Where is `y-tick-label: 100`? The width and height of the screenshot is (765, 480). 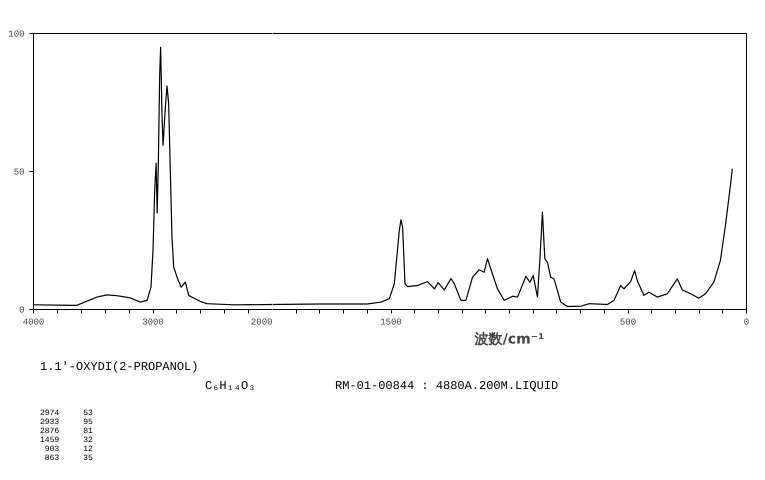 y-tick-label: 100 is located at coordinates (16, 35).